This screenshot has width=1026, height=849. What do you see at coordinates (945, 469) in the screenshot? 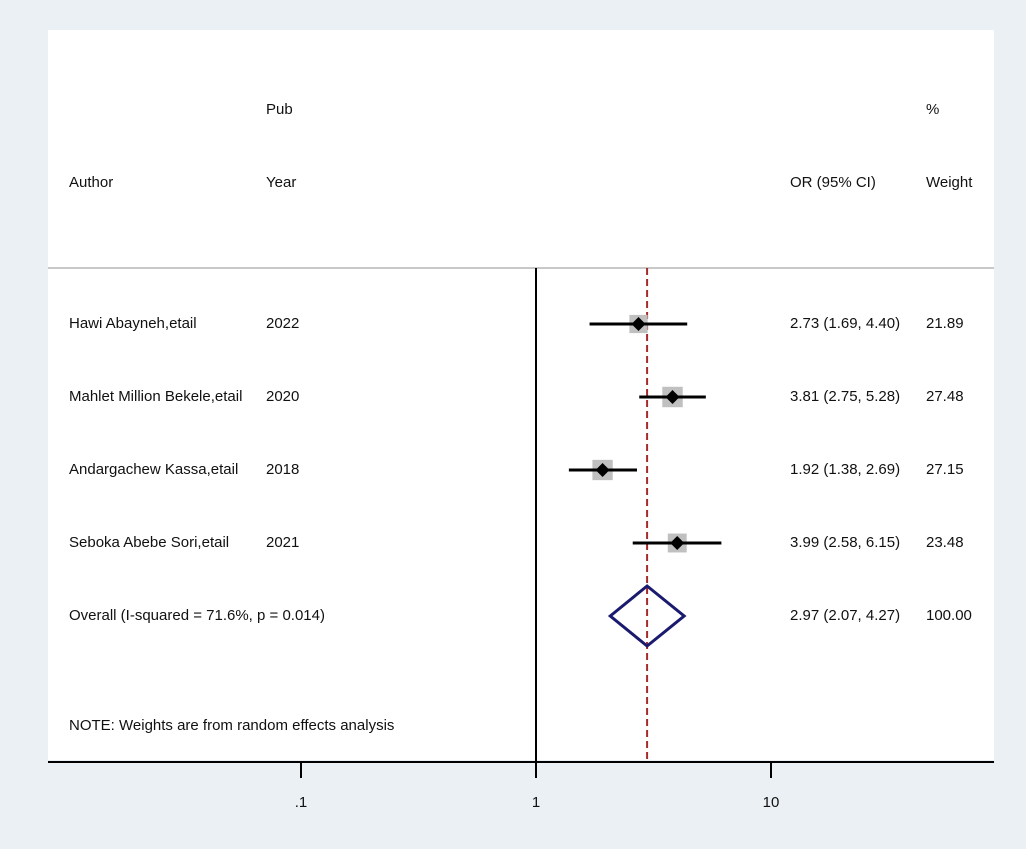
I see `study-weight: 27.15` at bounding box center [945, 469].